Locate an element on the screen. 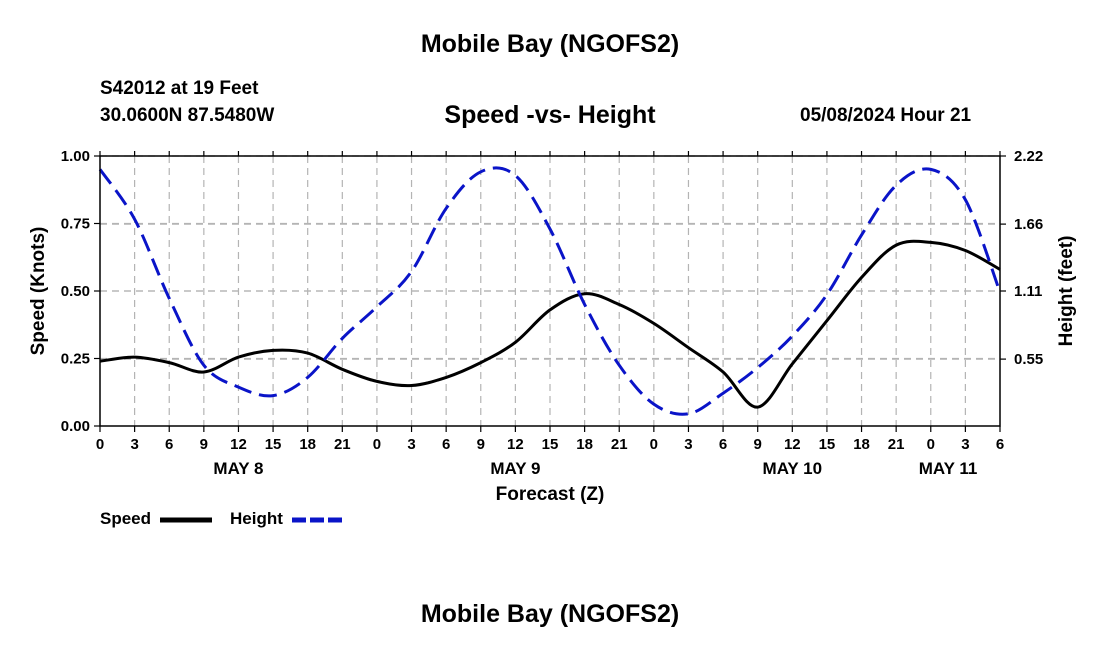 The image size is (1100, 650). legend-speed-label: Speed is located at coordinates (126, 518).